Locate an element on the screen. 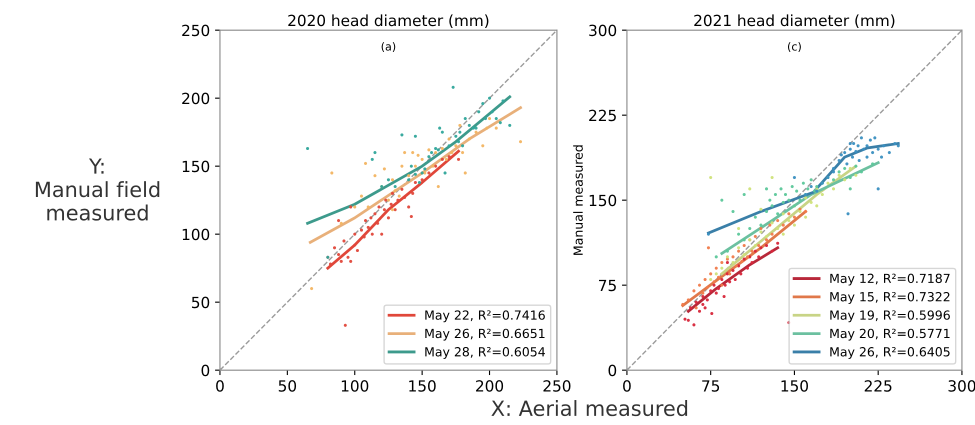 The height and width of the screenshot is (425, 975). annotation: (c) is located at coordinates (794, 47).